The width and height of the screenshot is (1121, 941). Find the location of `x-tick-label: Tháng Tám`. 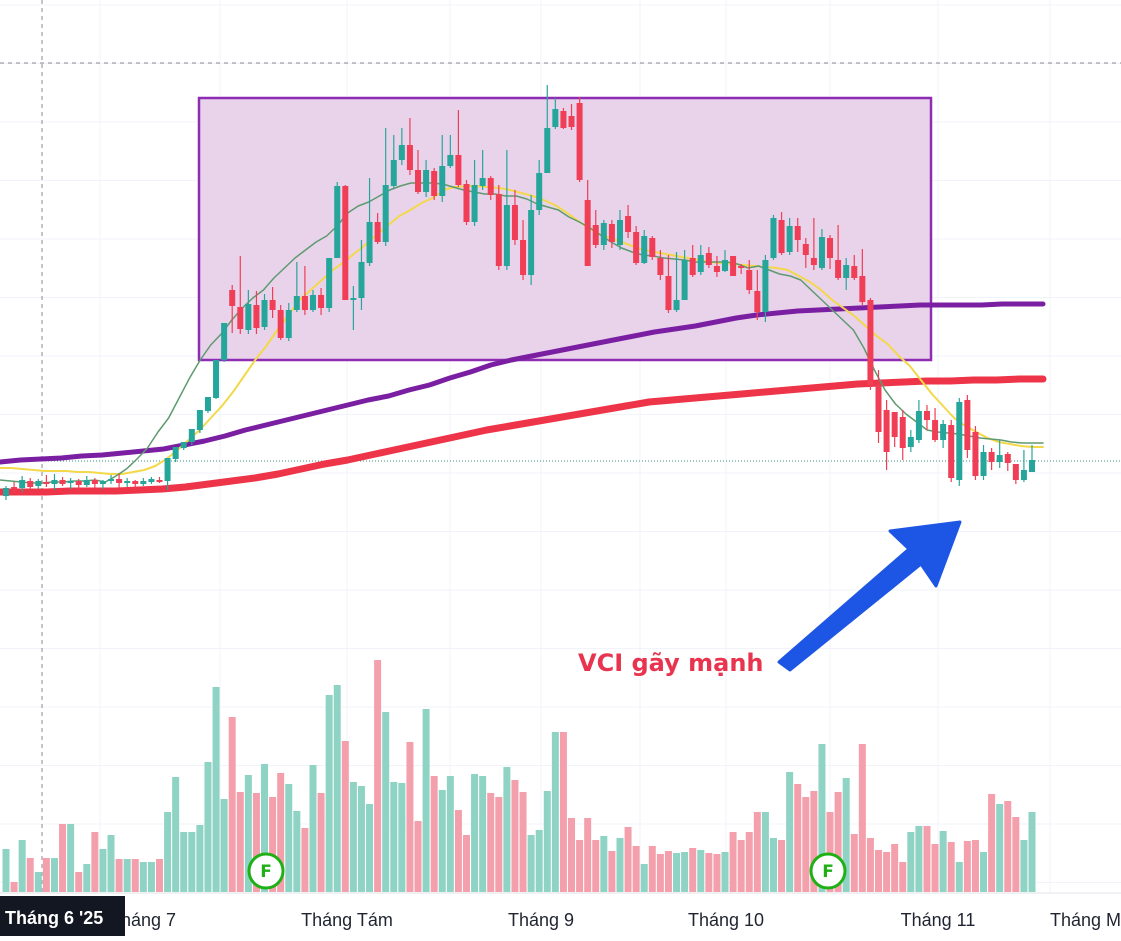

x-tick-label: Tháng Tám is located at coordinates (347, 920).